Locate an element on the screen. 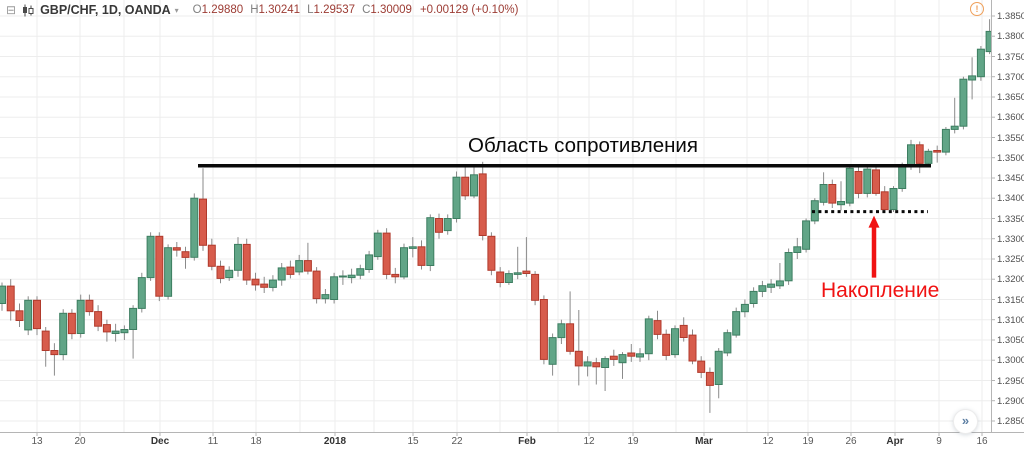  price-axis-label: 1.29500 is located at coordinates (1010, 381).